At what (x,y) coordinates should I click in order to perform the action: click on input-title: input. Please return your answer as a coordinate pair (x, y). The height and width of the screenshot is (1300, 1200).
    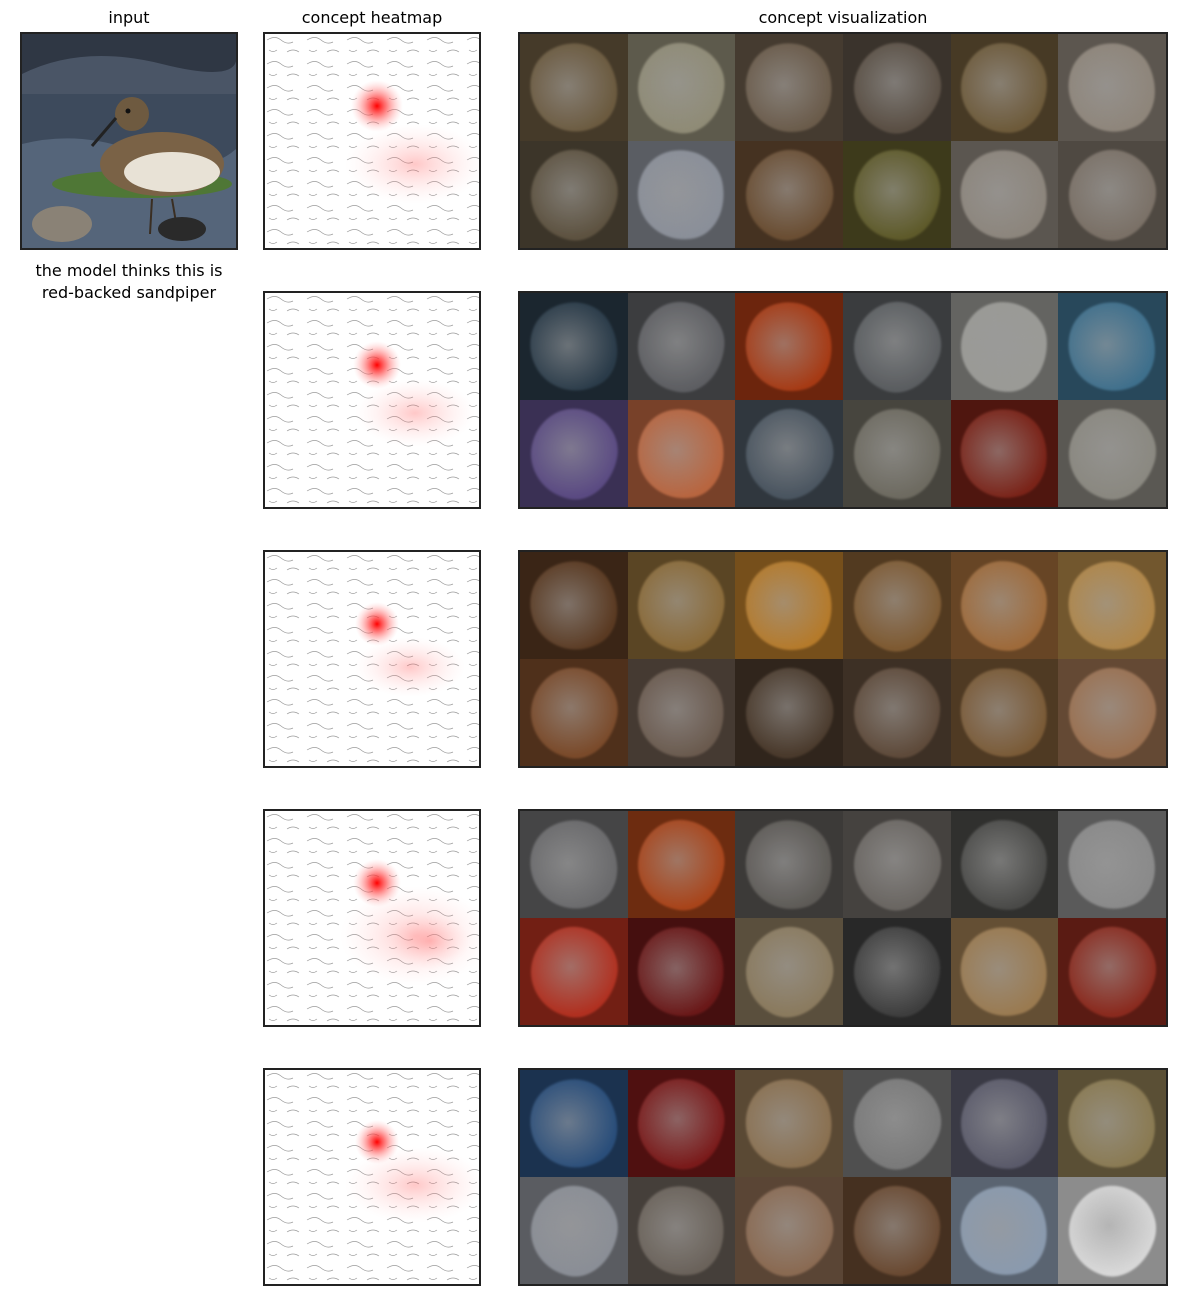
    Looking at the image, I should click on (129, 17).